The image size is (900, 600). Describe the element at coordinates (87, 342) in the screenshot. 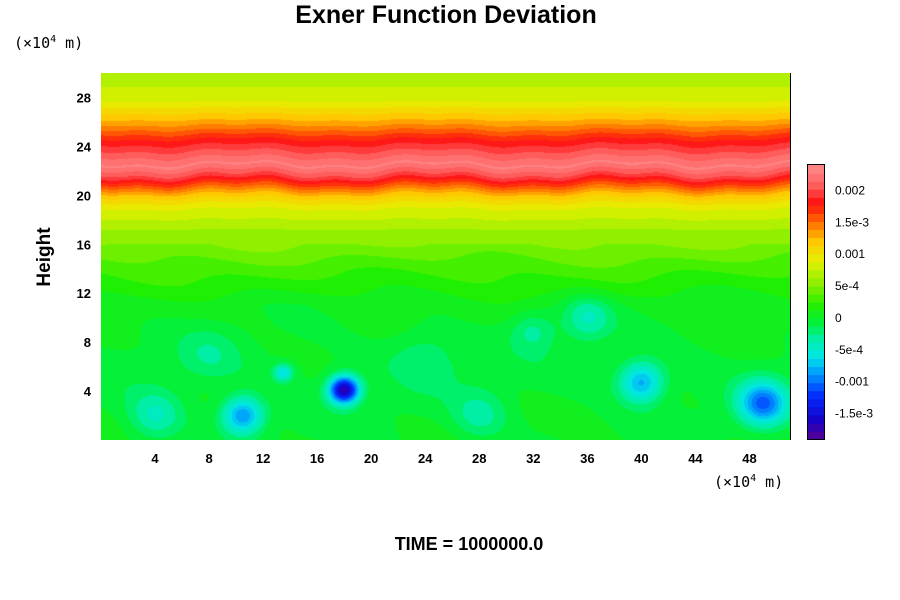

I see `y-tick-label: 8` at that location.